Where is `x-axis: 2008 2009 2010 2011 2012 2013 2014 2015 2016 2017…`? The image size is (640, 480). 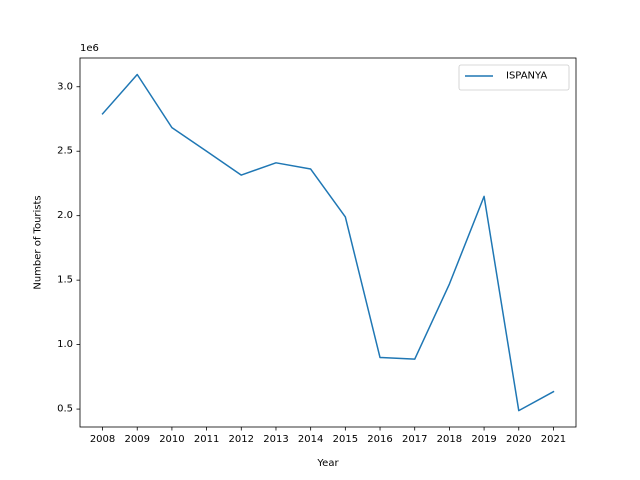
x-axis: 2008 2009 2010 2011 2012 2013 2014 2015 2016 2017… is located at coordinates (328, 436).